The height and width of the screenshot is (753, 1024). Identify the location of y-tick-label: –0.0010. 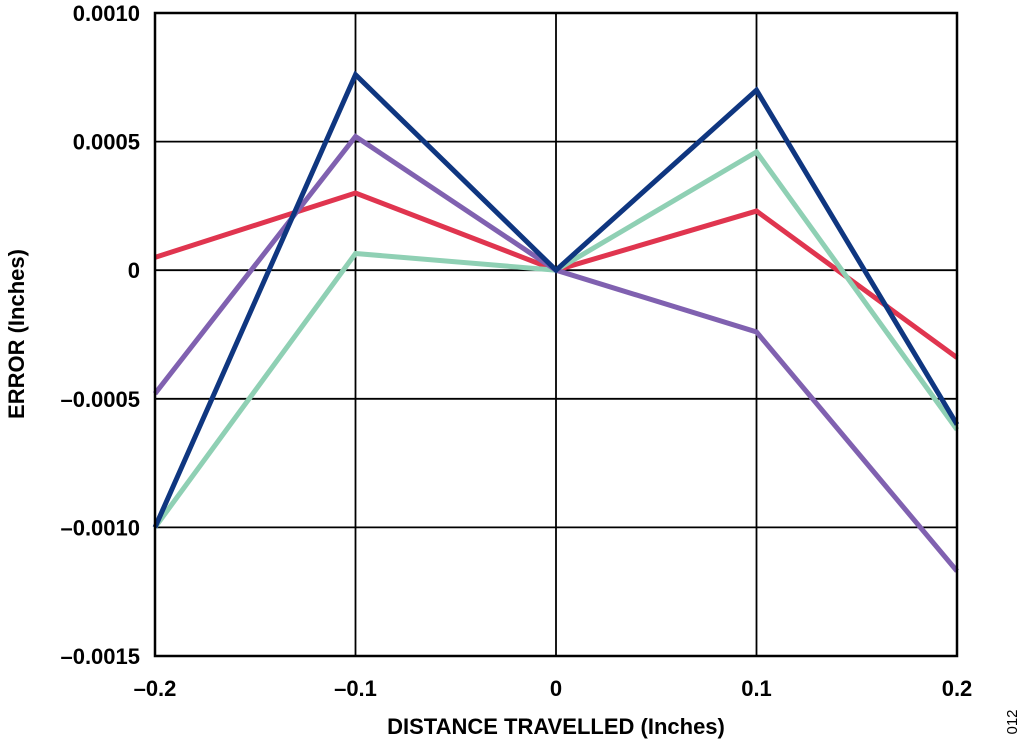
(100, 527).